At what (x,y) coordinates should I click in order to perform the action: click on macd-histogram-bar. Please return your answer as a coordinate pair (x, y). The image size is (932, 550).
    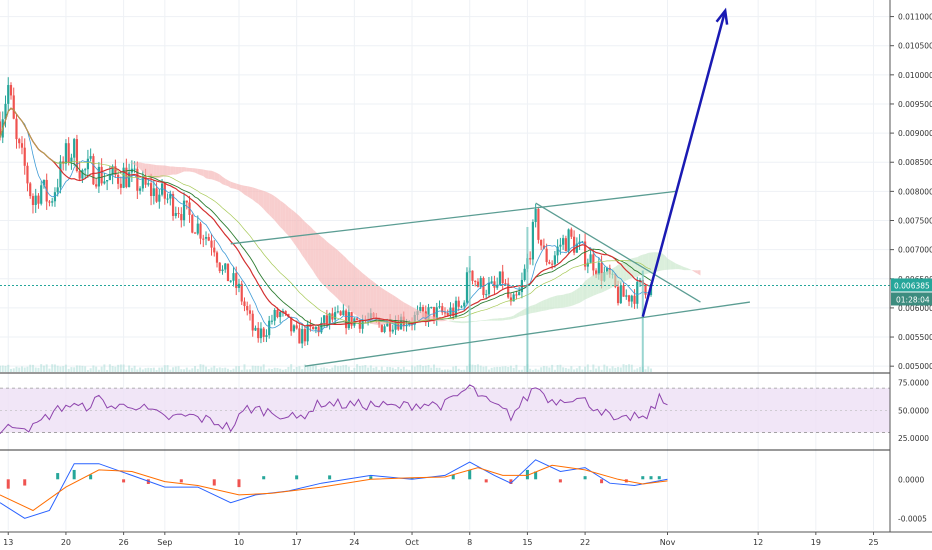
    Looking at the image, I should click on (536, 475).